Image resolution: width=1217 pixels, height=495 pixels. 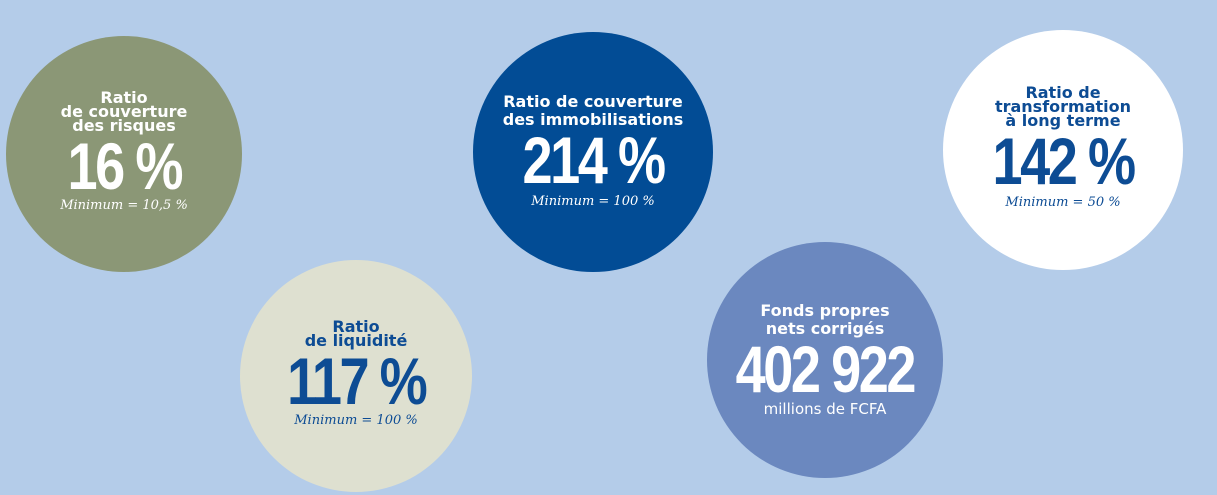 What do you see at coordinates (1063, 92) in the screenshot?
I see `circle-label: Ratio de` at bounding box center [1063, 92].